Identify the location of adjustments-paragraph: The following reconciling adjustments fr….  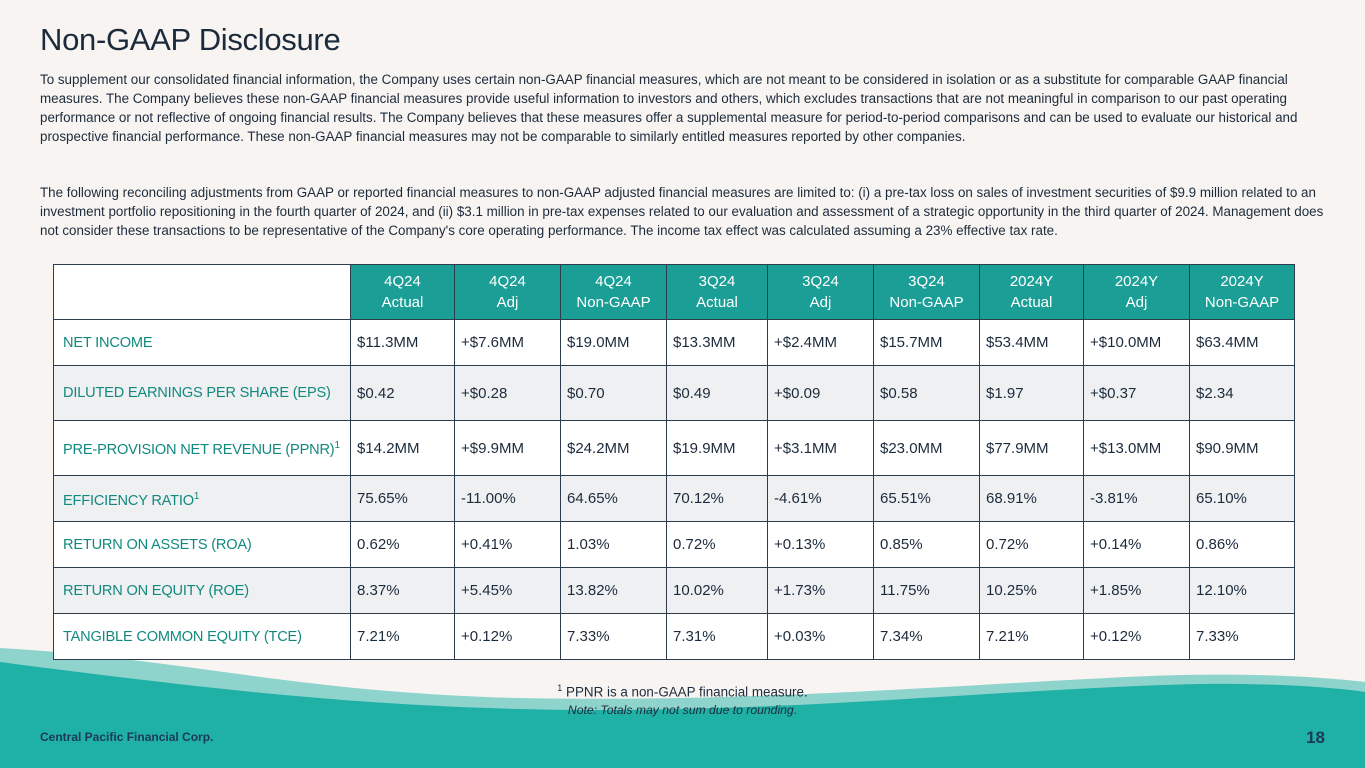
(682, 211).